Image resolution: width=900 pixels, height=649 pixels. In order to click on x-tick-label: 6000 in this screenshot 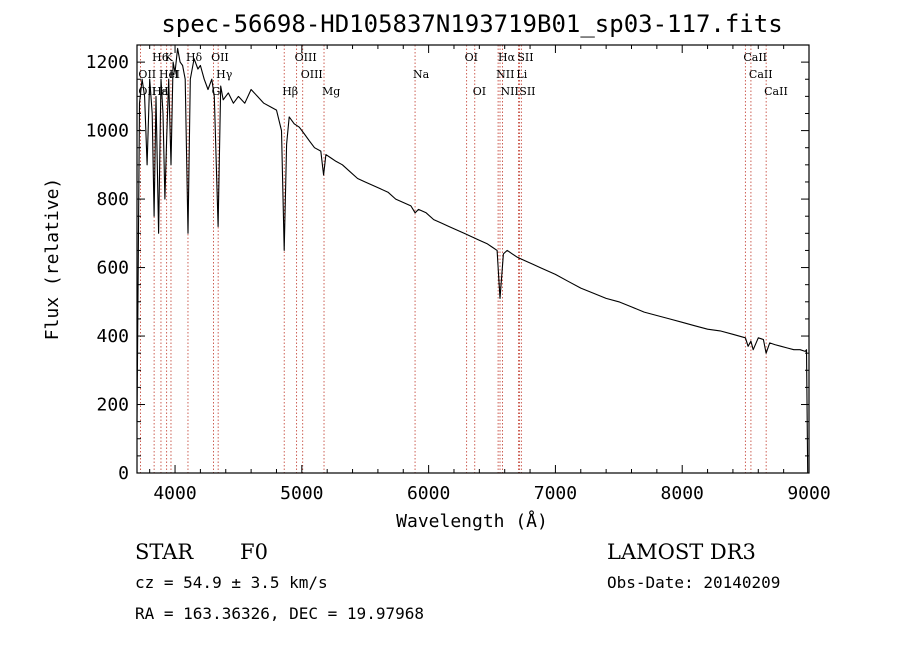, I will do `click(428, 493)`.